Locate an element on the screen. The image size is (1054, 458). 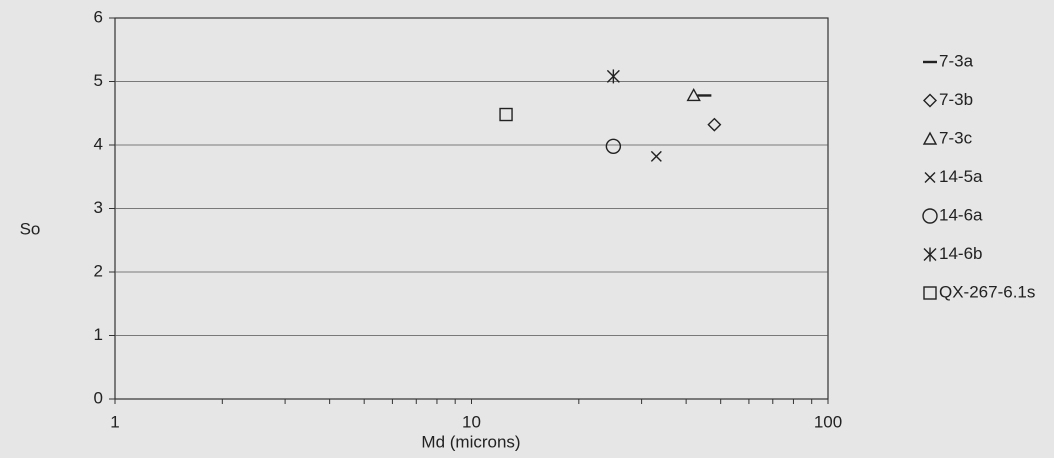
legend-label: 14-5a is located at coordinates (961, 176).